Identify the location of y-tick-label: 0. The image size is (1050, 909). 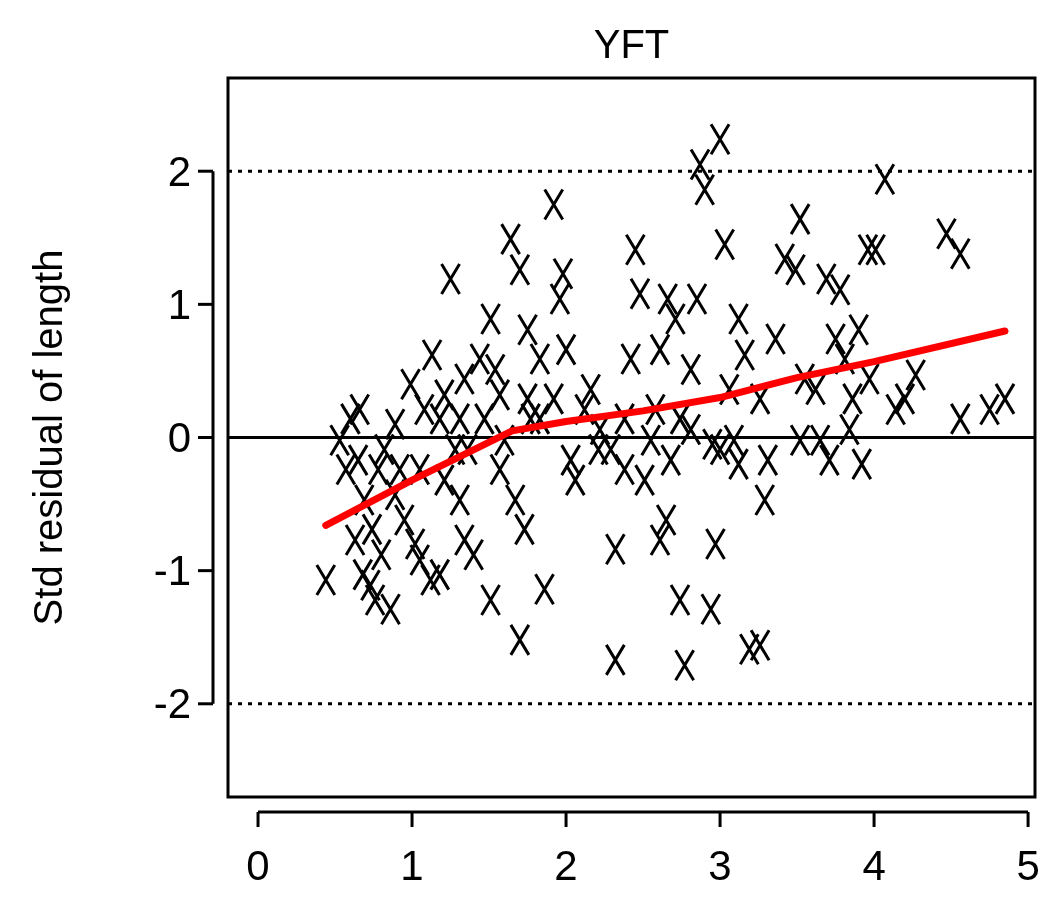
(179, 438).